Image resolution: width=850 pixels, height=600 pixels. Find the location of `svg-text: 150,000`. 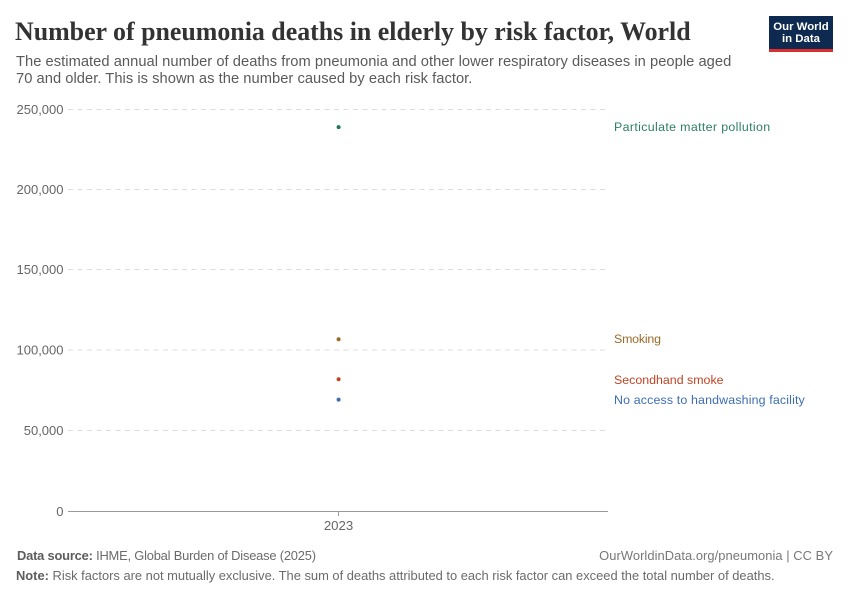

svg-text: 150,000 is located at coordinates (40, 269).